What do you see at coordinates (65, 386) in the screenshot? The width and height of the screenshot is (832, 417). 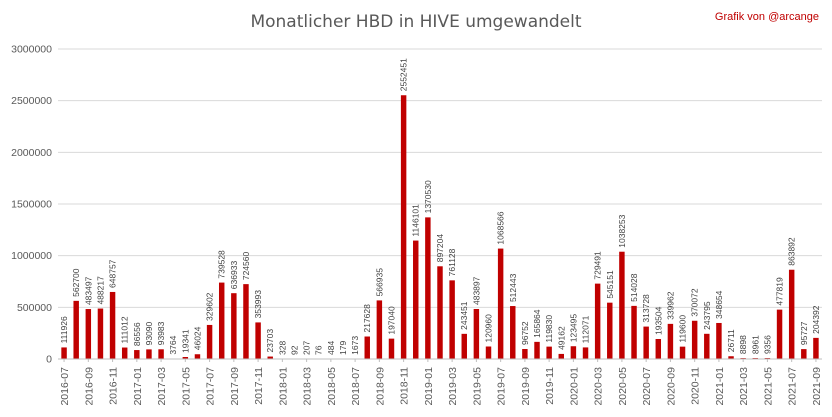 I see `x-tick-label: 2016-07` at bounding box center [65, 386].